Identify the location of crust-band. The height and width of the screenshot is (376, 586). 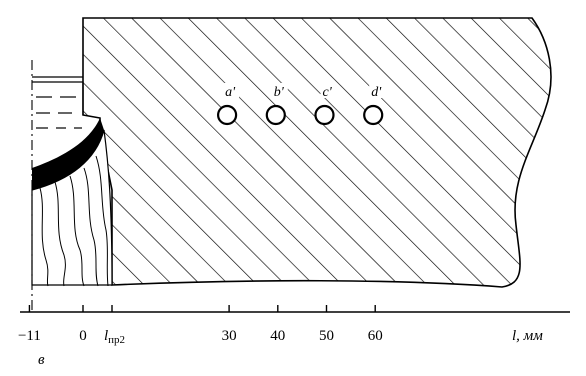
(68, 154).